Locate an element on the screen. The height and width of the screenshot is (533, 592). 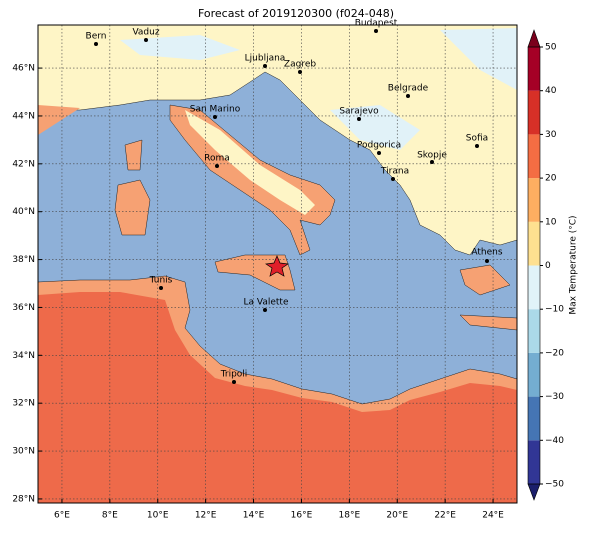
colorbar-extend-low is located at coordinates (534, 492).